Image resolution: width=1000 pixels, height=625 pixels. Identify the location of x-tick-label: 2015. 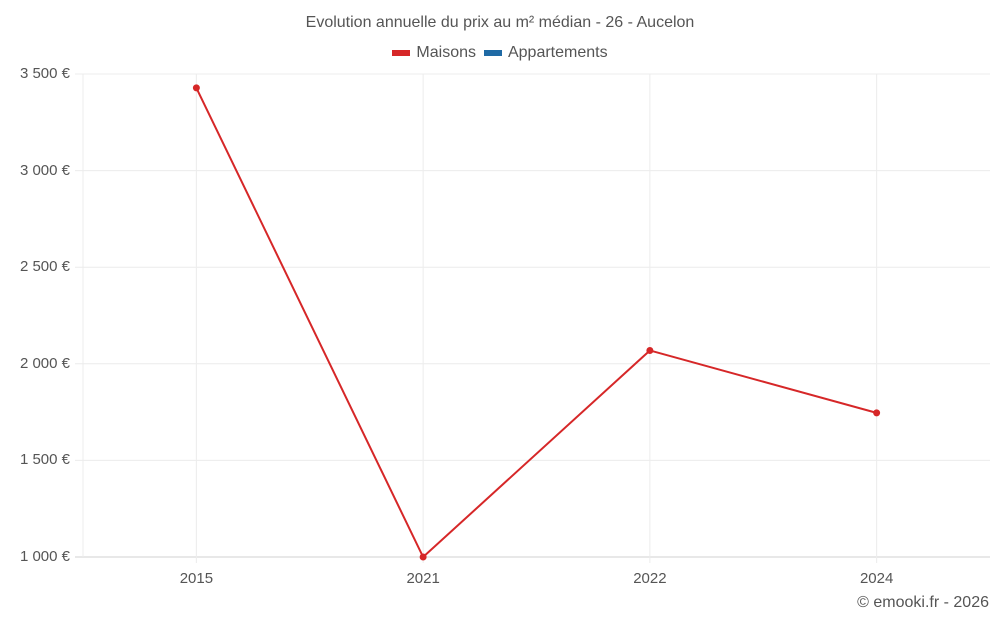
(196, 578).